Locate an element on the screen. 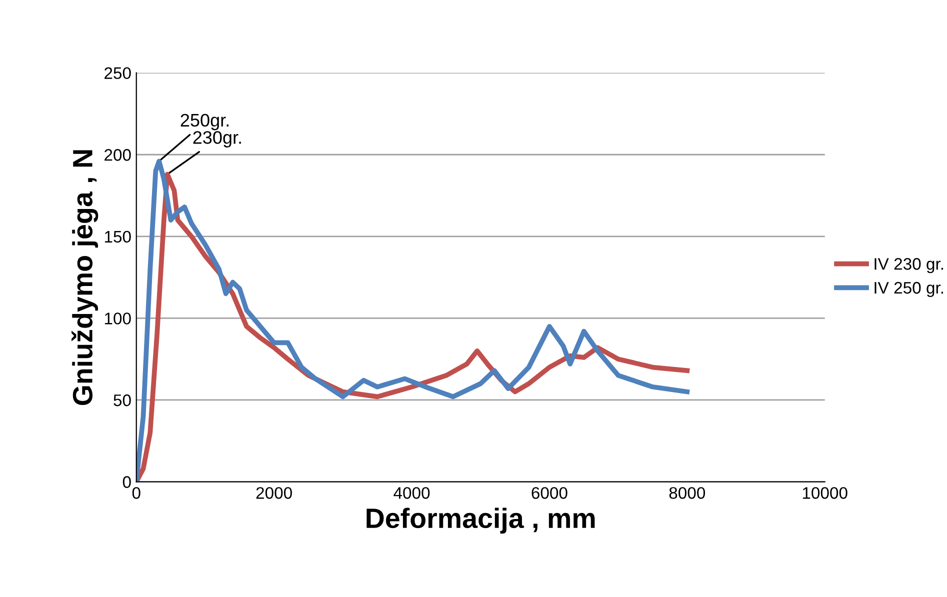 The height and width of the screenshot is (597, 947). x-tick-label: 10000 is located at coordinates (825, 493).